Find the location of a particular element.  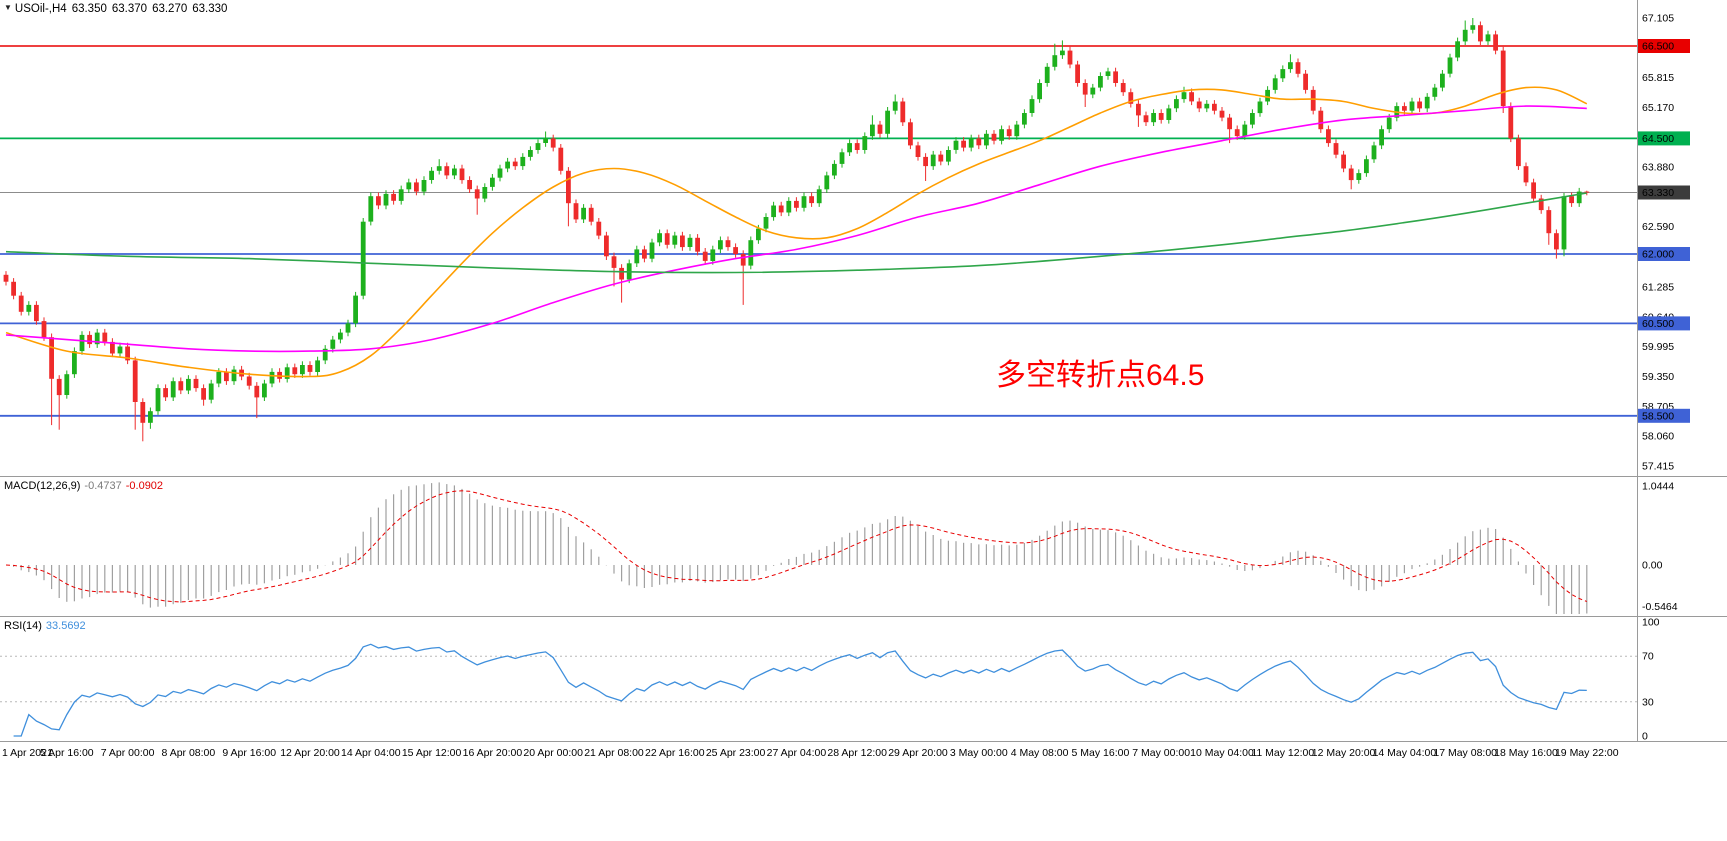

symbol-period-label: USOil-,H4 is located at coordinates (40, 9).